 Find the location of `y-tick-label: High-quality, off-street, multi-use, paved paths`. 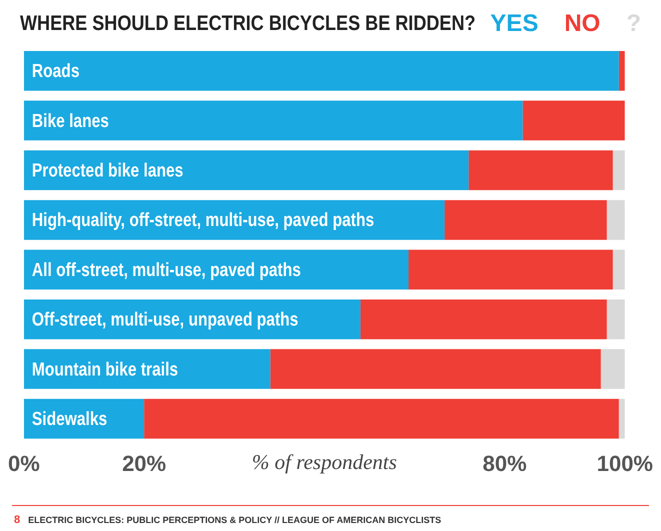

y-tick-label: High-quality, off-street, multi-use, paved paths is located at coordinates (203, 219).